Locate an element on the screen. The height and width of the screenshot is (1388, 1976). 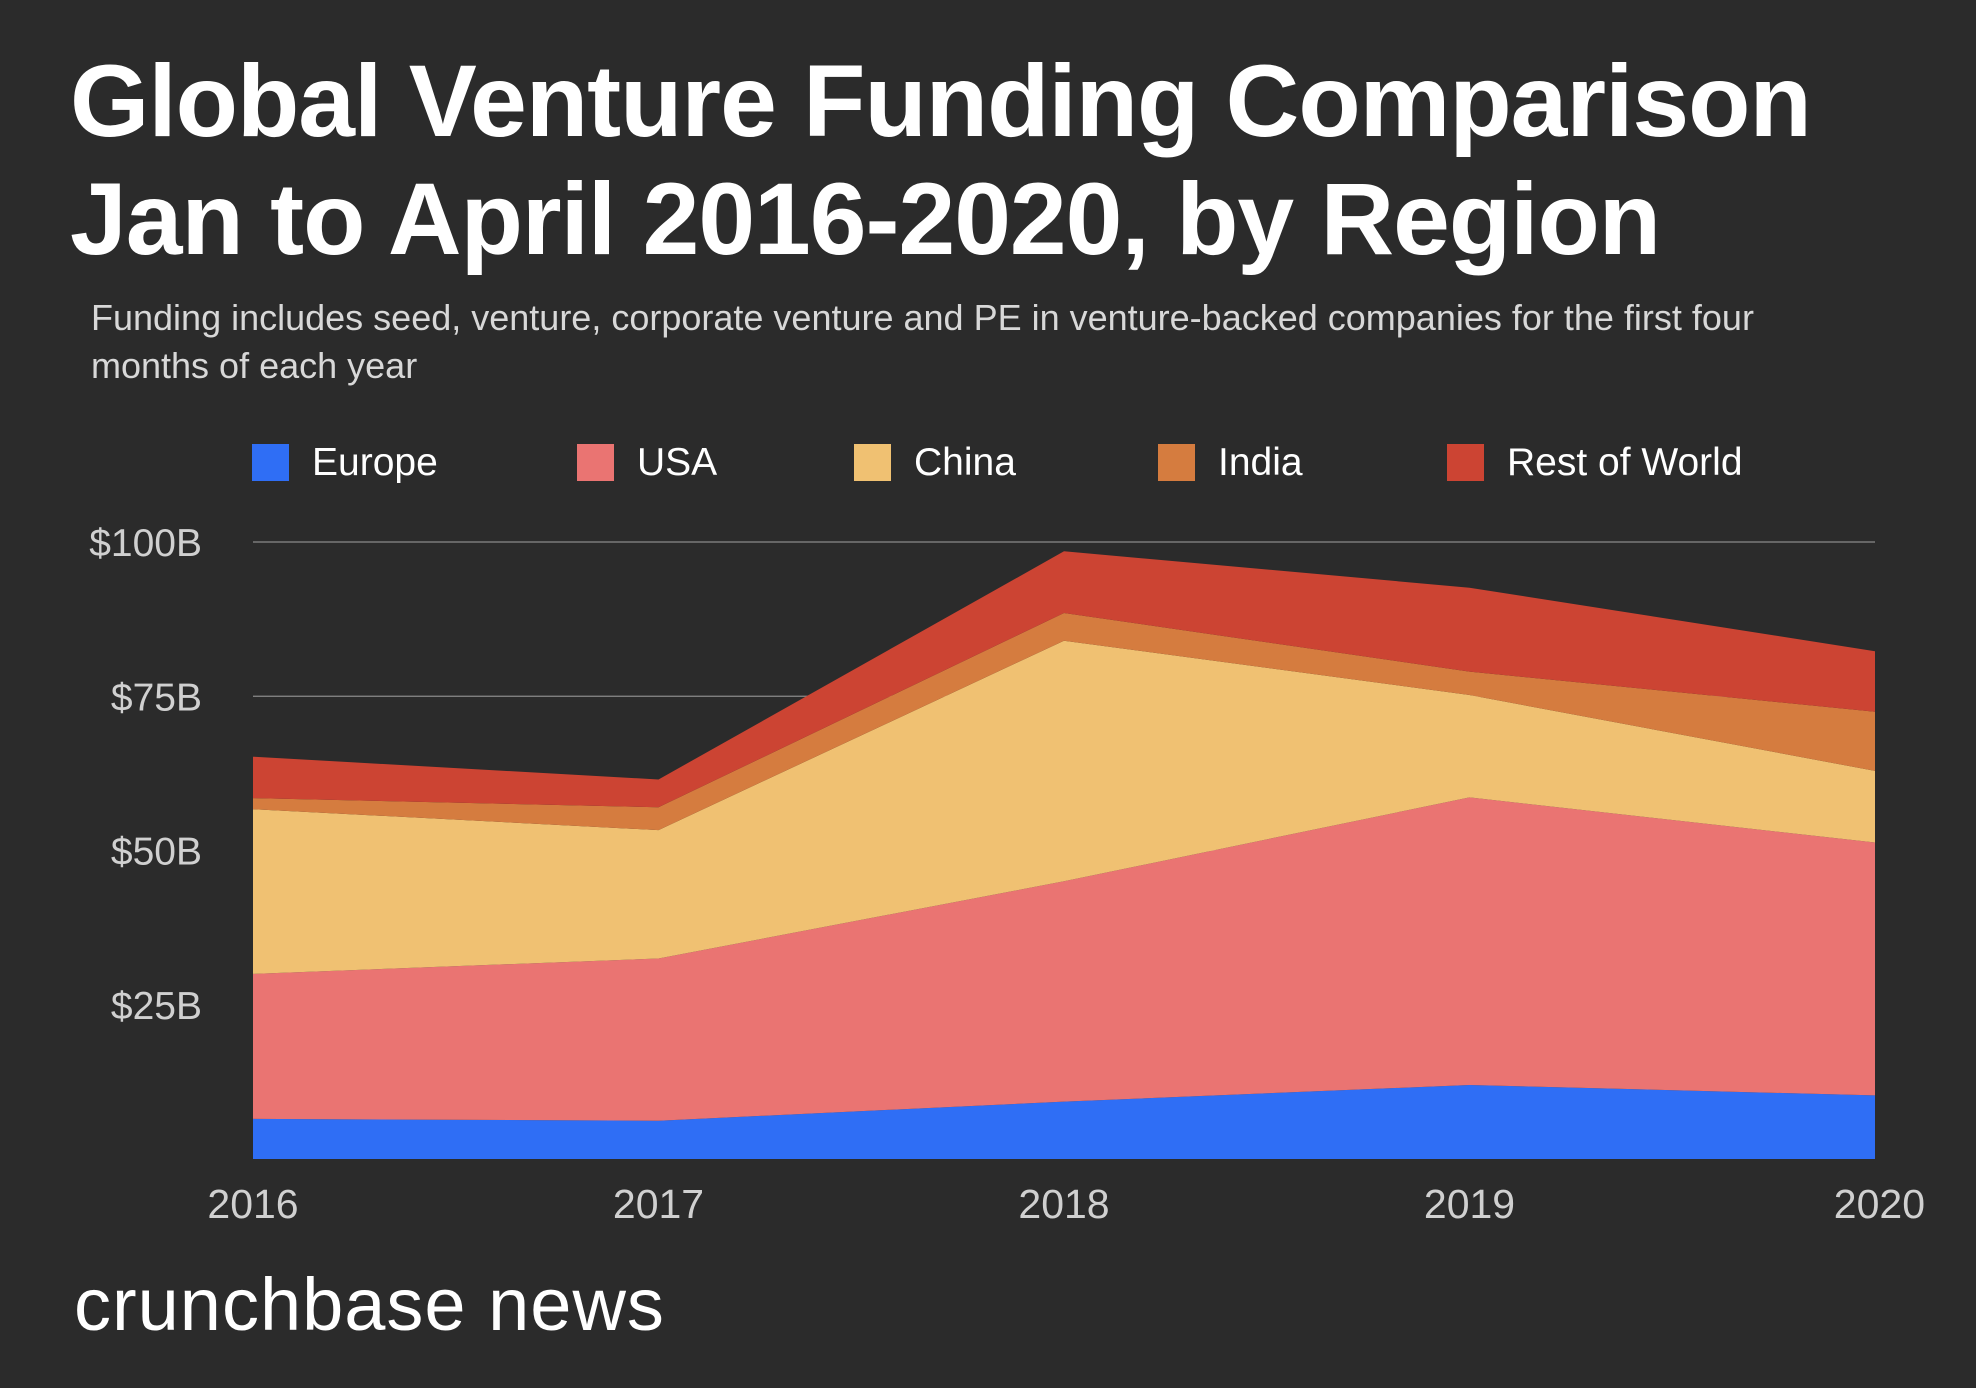
x-tick-label-2019: 2019 is located at coordinates (1469, 1204).